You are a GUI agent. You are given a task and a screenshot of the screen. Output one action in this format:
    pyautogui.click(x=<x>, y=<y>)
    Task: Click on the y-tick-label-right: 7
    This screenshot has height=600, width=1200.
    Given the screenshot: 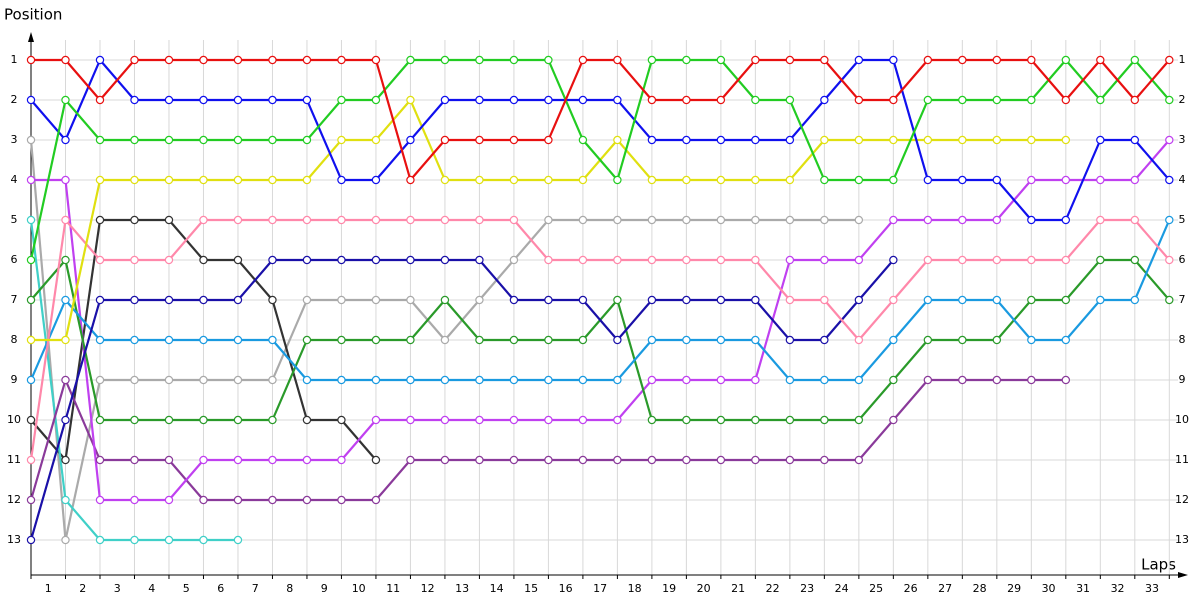 What is the action you would take?
    pyautogui.click(x=1182, y=299)
    